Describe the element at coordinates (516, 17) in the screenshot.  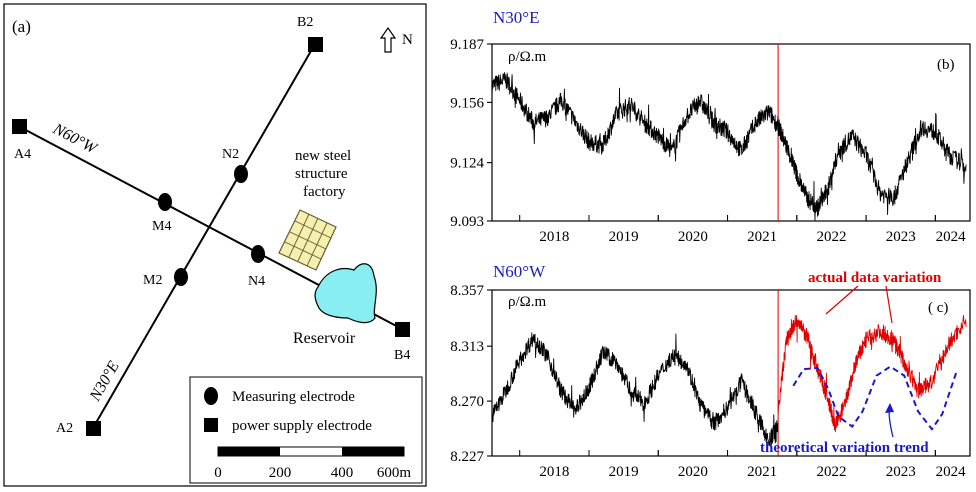
I see `chart-b-title: N30°E` at that location.